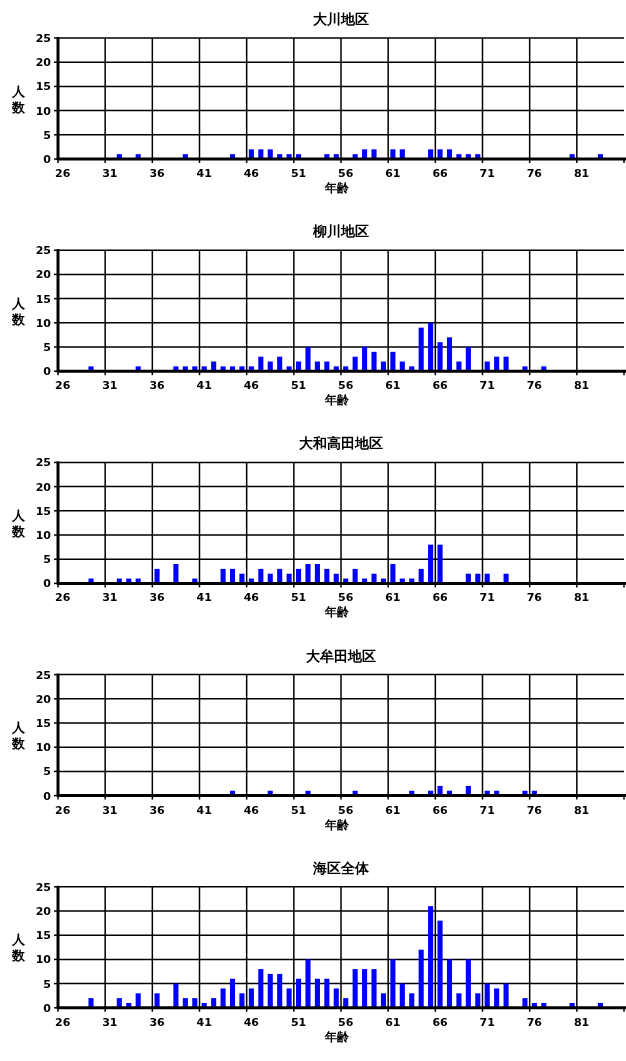 The image size is (626, 1061). I want to click on chart-title: 大和高田地区, so click(341, 443).